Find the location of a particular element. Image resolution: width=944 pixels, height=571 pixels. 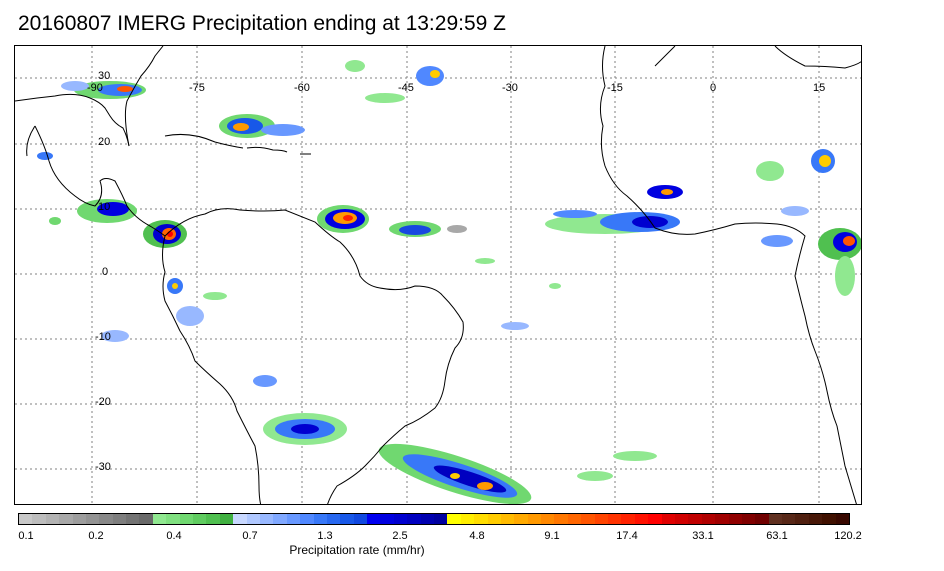

lat-label: 10 is located at coordinates (104, 207).